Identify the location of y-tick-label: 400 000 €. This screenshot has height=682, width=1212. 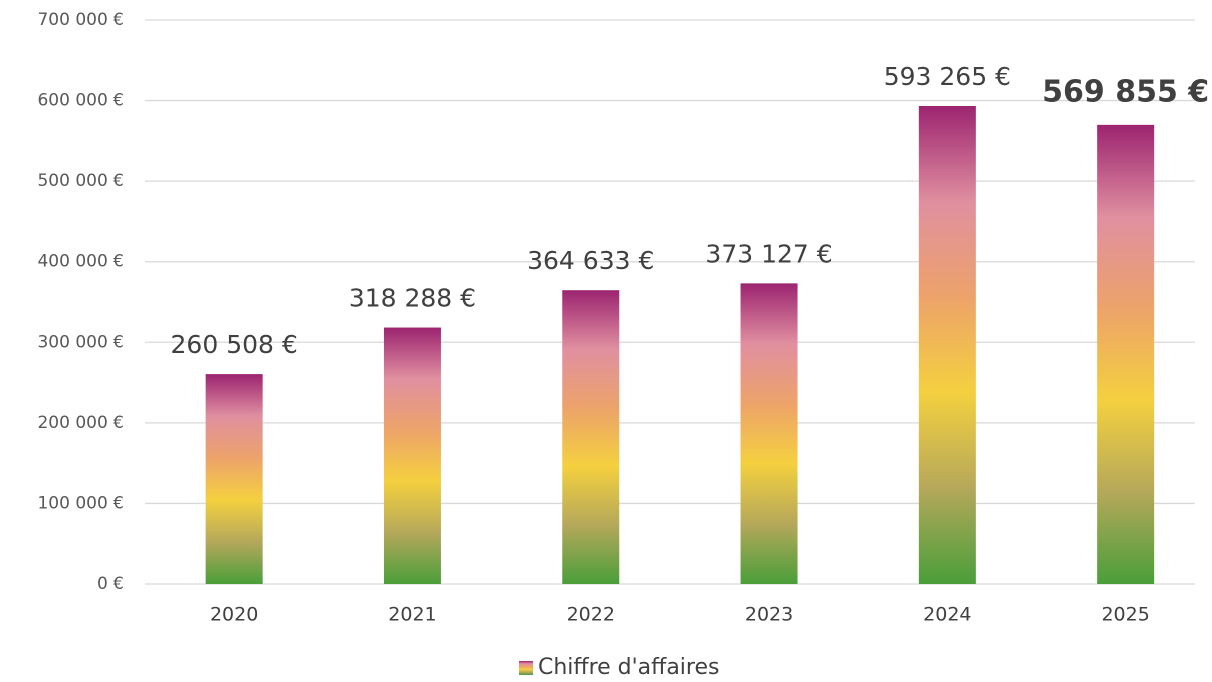
(80, 262).